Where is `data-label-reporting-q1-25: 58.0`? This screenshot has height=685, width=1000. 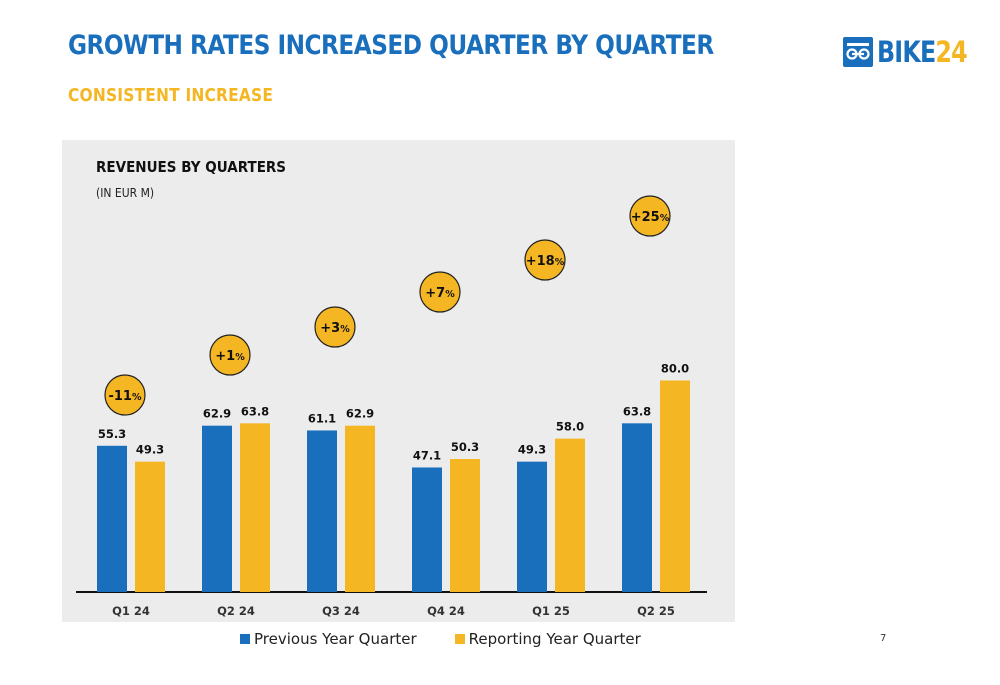
data-label-reporting-q1-25: 58.0 is located at coordinates (570, 427).